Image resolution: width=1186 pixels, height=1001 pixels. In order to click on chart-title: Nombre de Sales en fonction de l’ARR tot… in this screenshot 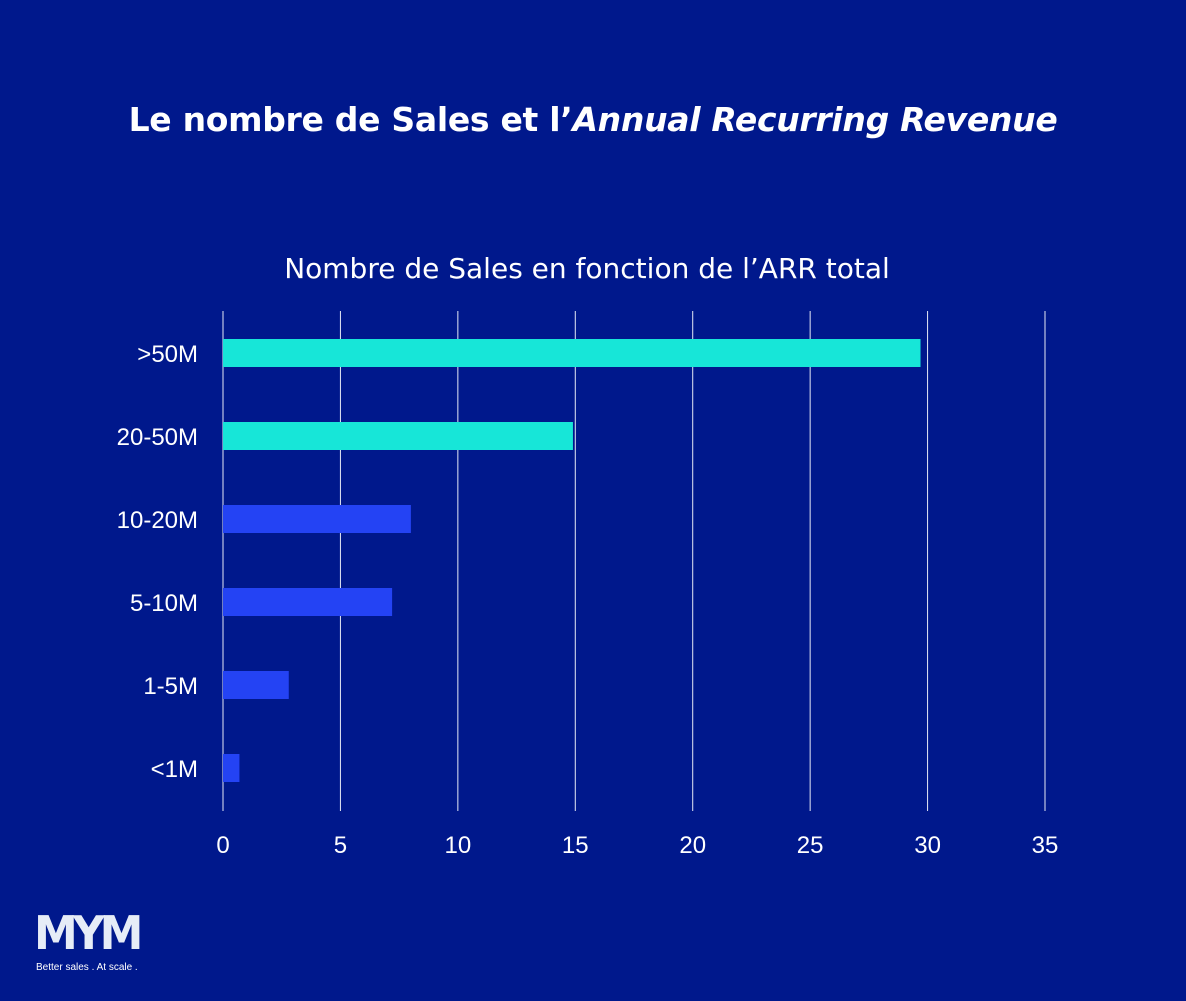, I will do `click(587, 268)`.